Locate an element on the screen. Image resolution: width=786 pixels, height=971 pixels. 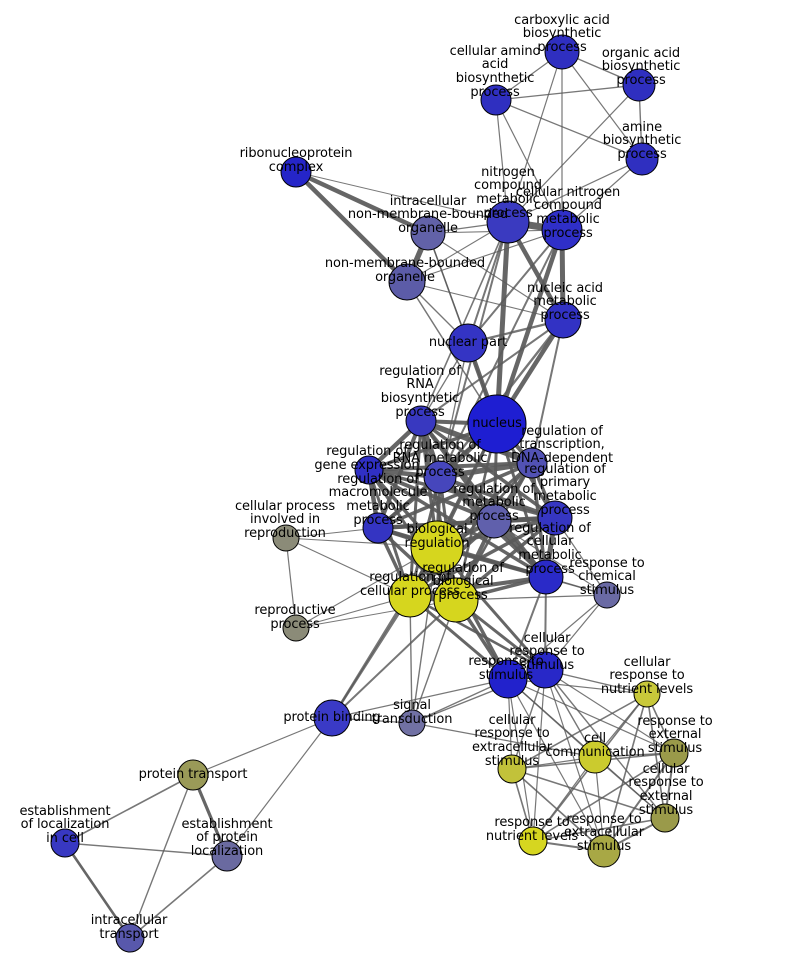
graph-node-regulation-of-rna-metabolic-process is located at coordinates (440, 477).